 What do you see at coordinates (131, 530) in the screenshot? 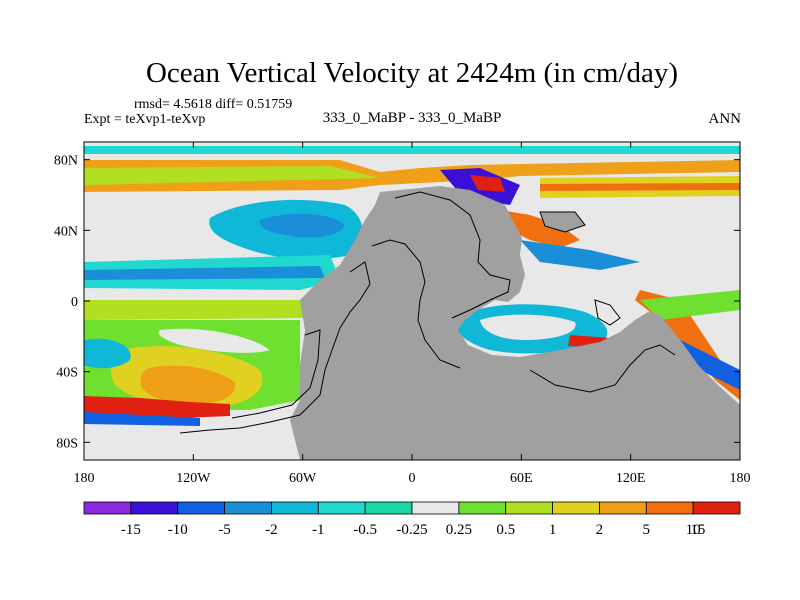
I see `colorbar-label: -15` at bounding box center [131, 530].